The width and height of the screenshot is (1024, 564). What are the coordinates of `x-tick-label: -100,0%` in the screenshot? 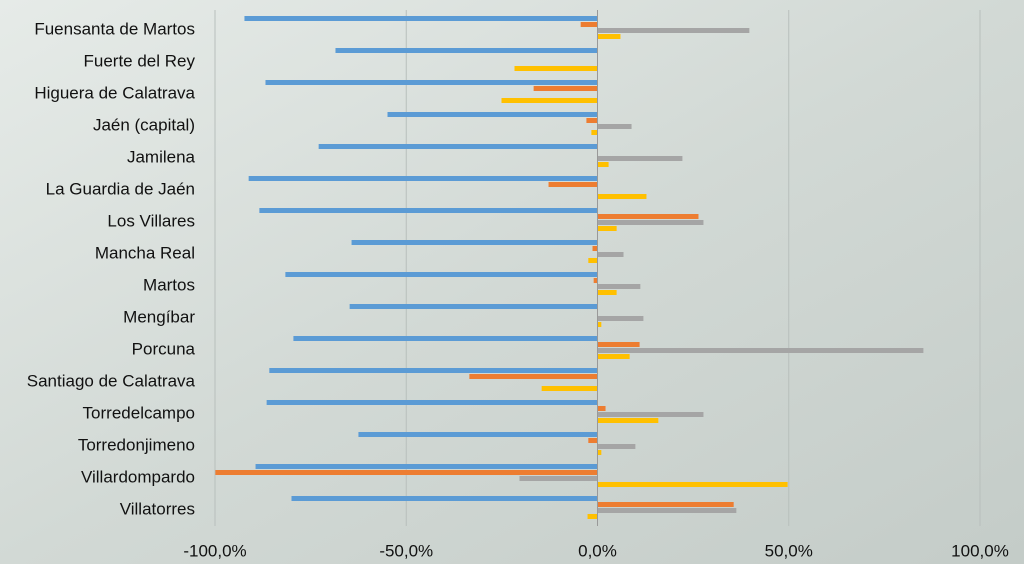 It's located at (214, 550).